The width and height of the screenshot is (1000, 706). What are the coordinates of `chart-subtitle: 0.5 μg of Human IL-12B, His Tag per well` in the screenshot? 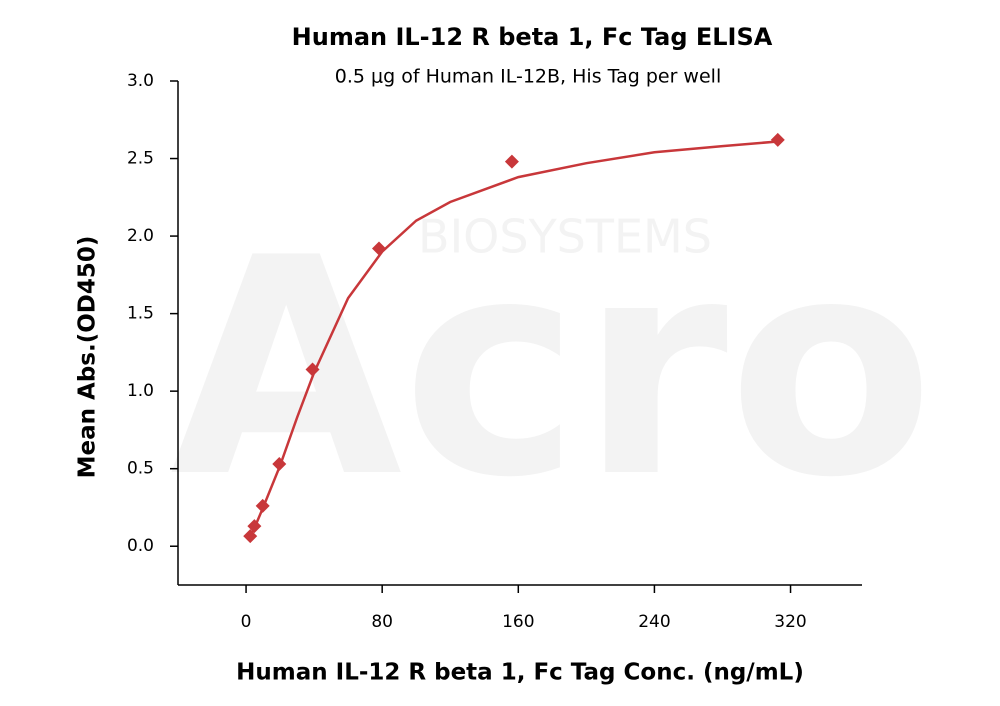 It's located at (528, 77).